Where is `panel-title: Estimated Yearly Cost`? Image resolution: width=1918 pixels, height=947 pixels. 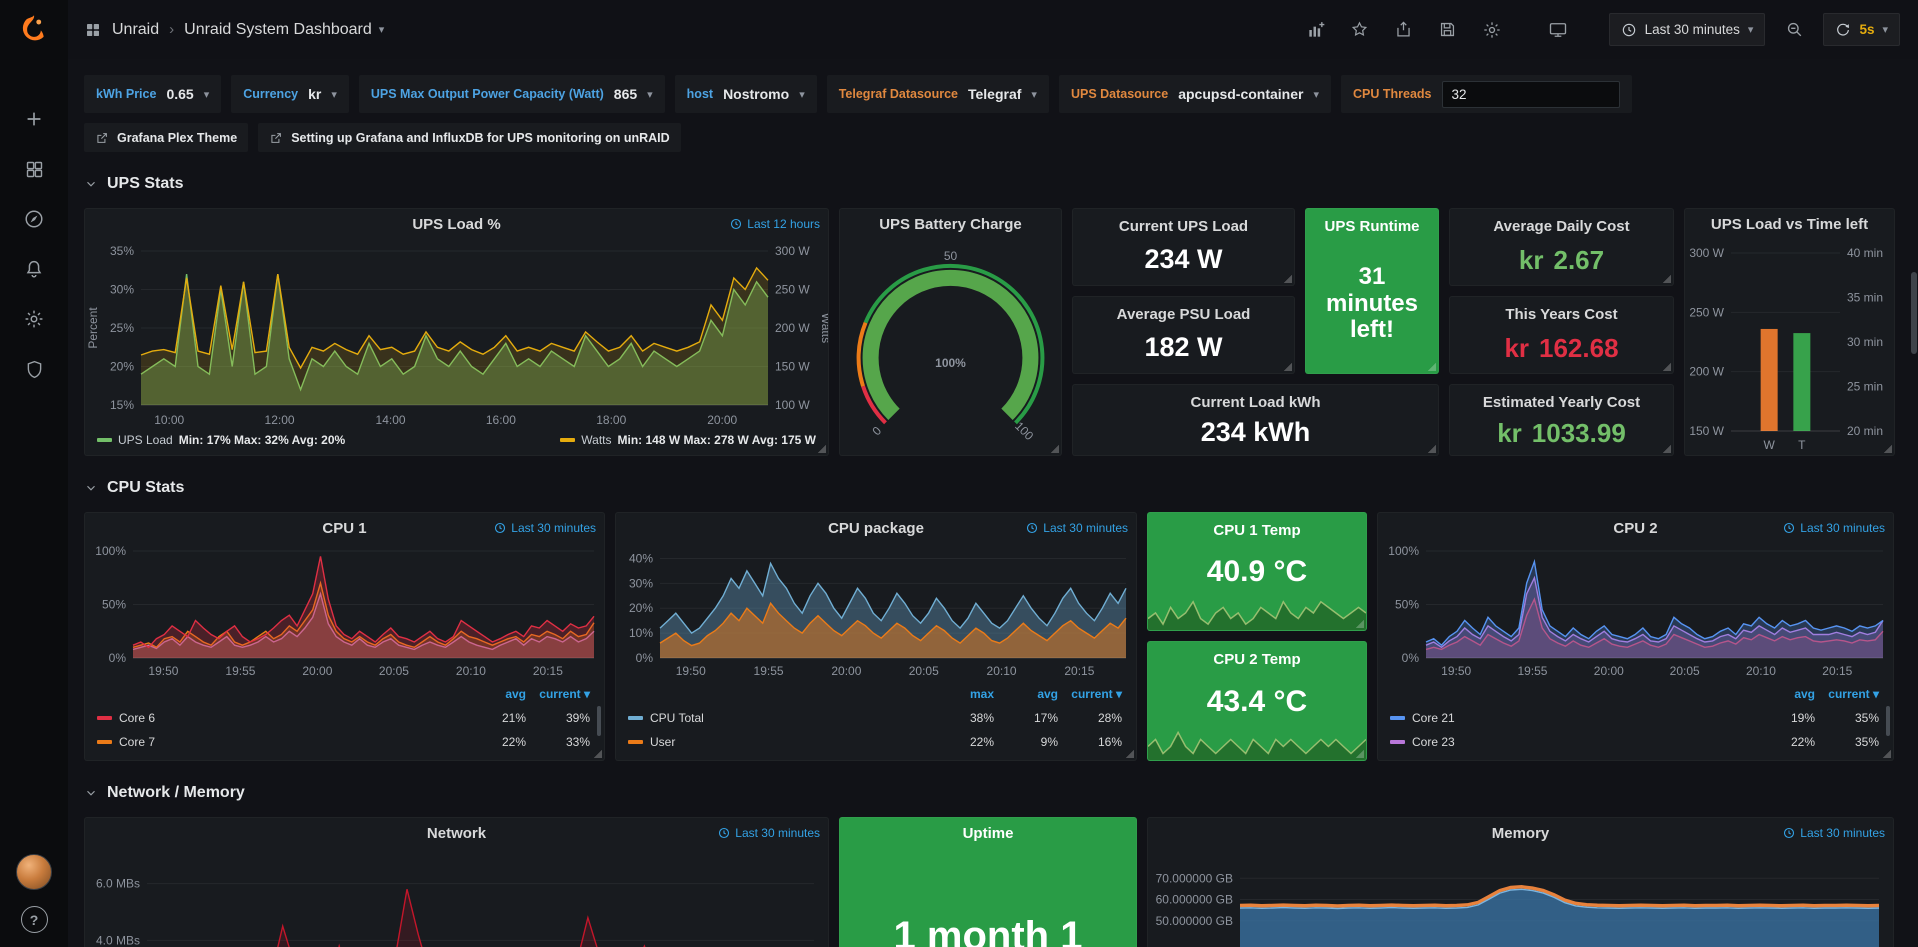
panel-title: Estimated Yearly Cost is located at coordinates (1561, 402).